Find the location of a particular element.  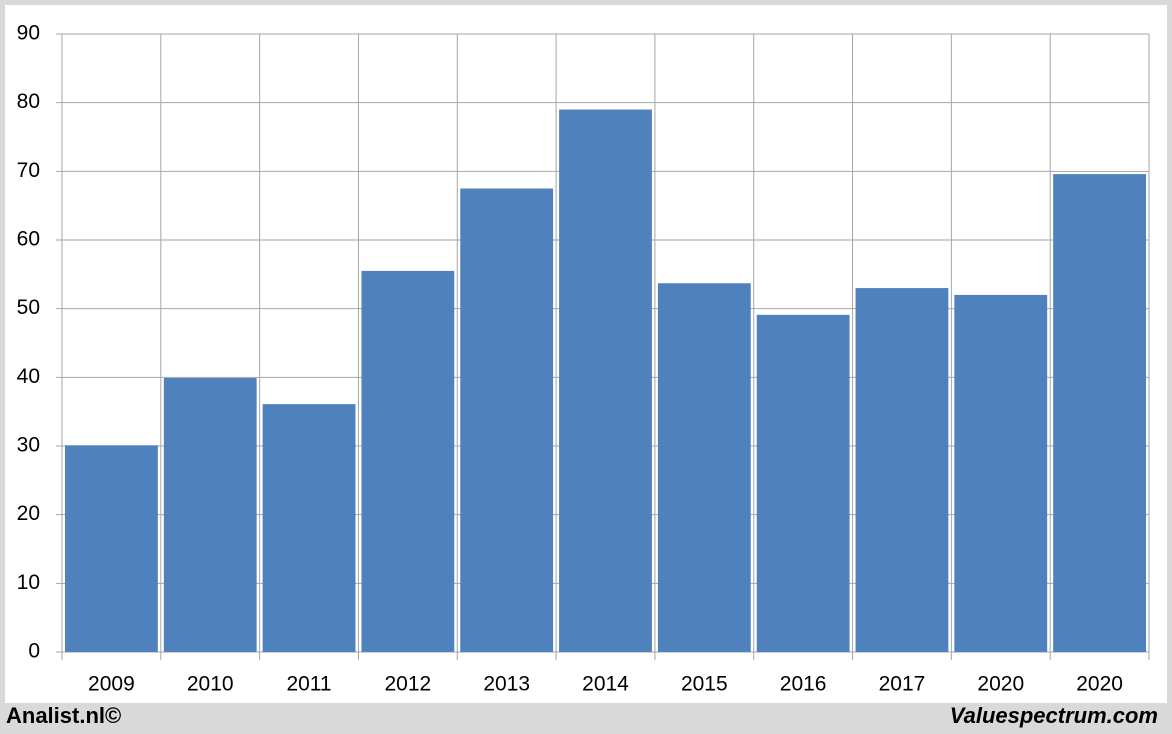

y-tick-label: 60 is located at coordinates (28, 239).